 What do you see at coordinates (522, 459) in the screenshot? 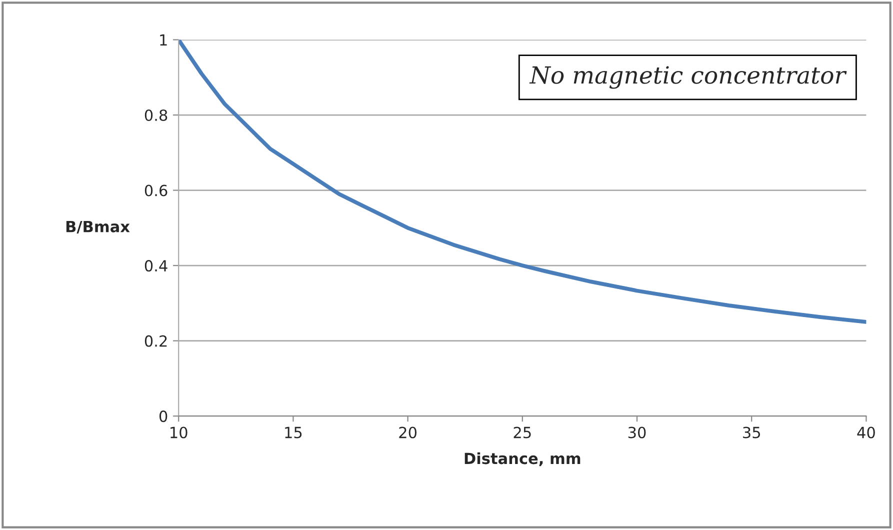
I see `x-axis-title: Distance, mm` at bounding box center [522, 459].